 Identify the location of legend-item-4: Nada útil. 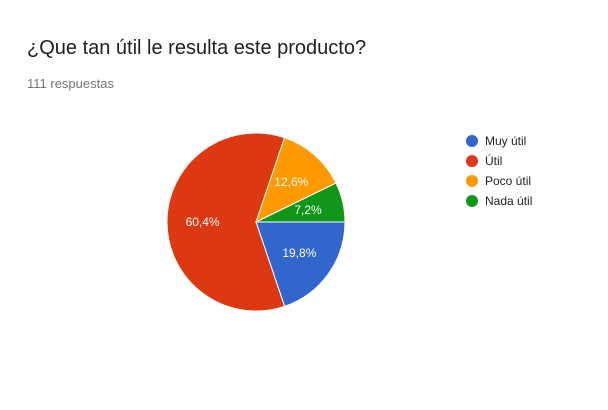
(499, 201).